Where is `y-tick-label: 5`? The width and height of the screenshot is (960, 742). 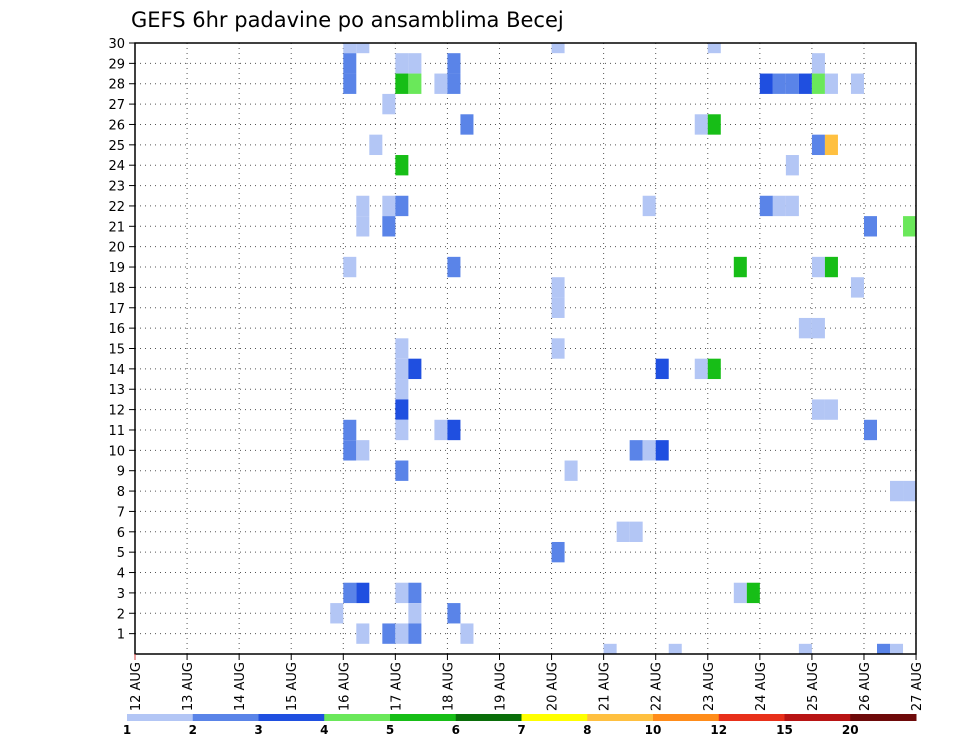
y-tick-label: 5 is located at coordinates (121, 553).